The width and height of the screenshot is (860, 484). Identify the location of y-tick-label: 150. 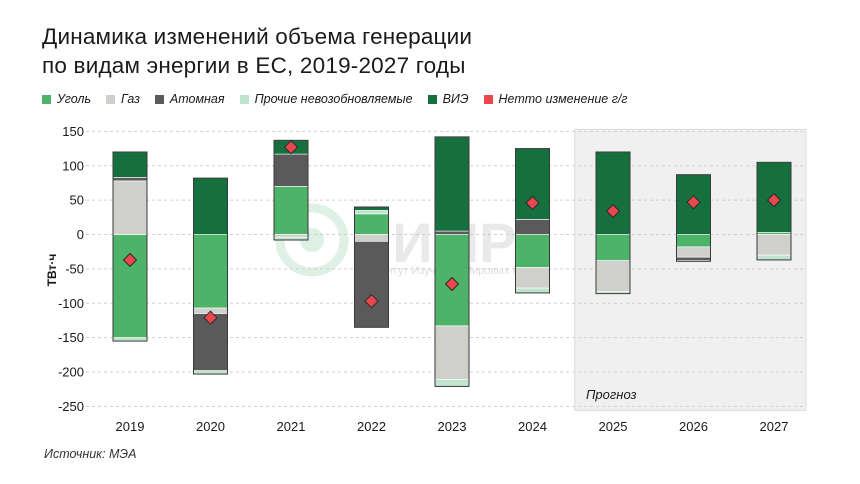
(73, 131).